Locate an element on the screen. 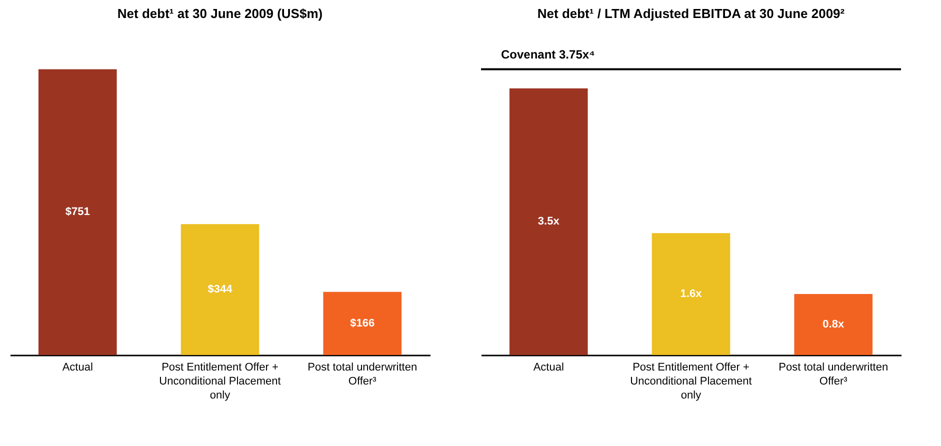 The width and height of the screenshot is (941, 446). data-label: 3.5x is located at coordinates (549, 222).